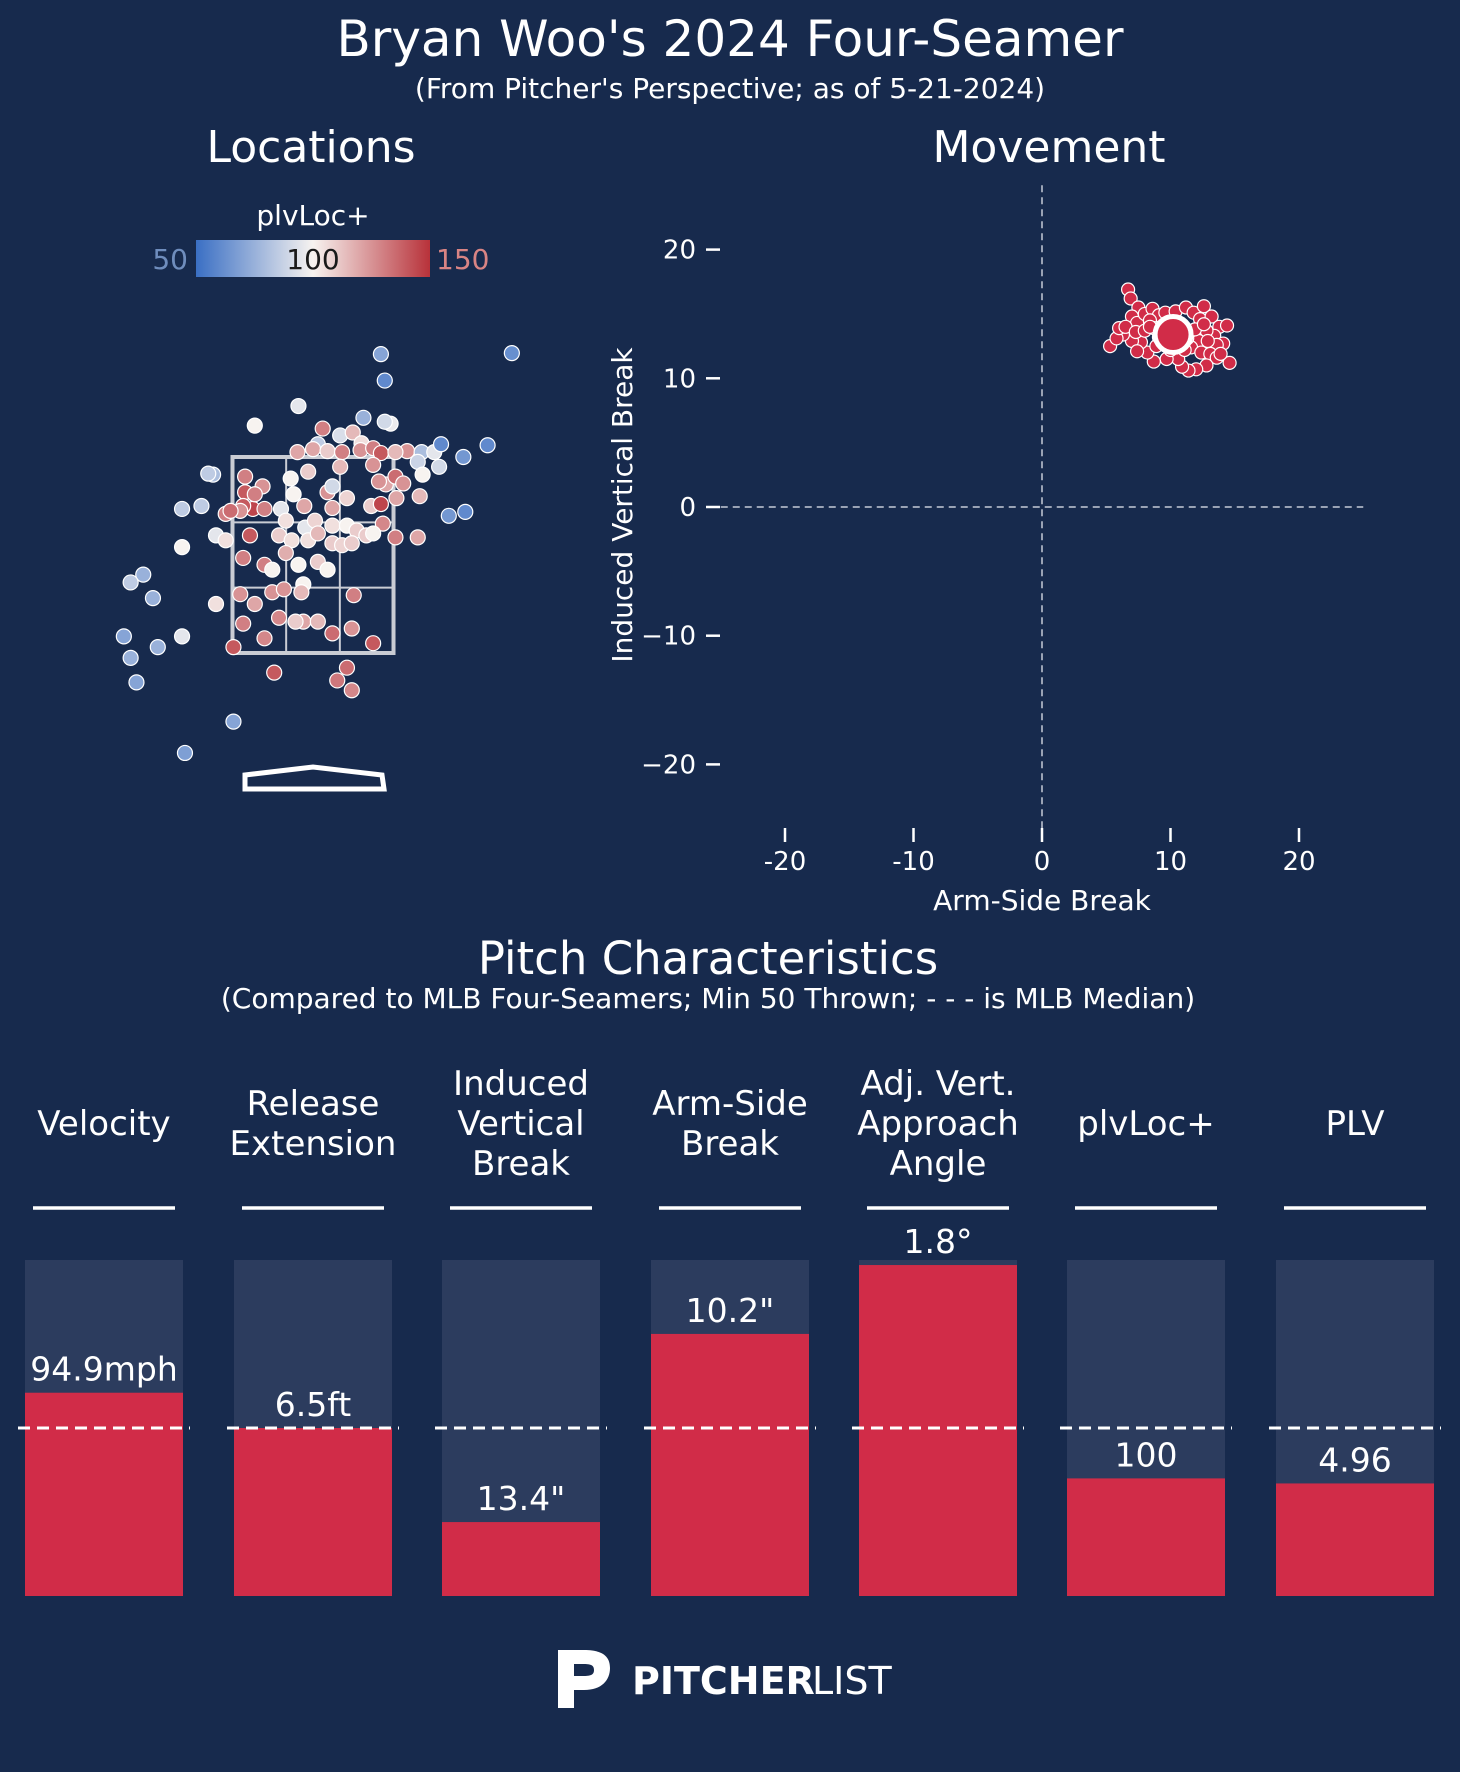 The image size is (1460, 1772). I want to click on bar-value-label: 6.5ft, so click(313, 1404).